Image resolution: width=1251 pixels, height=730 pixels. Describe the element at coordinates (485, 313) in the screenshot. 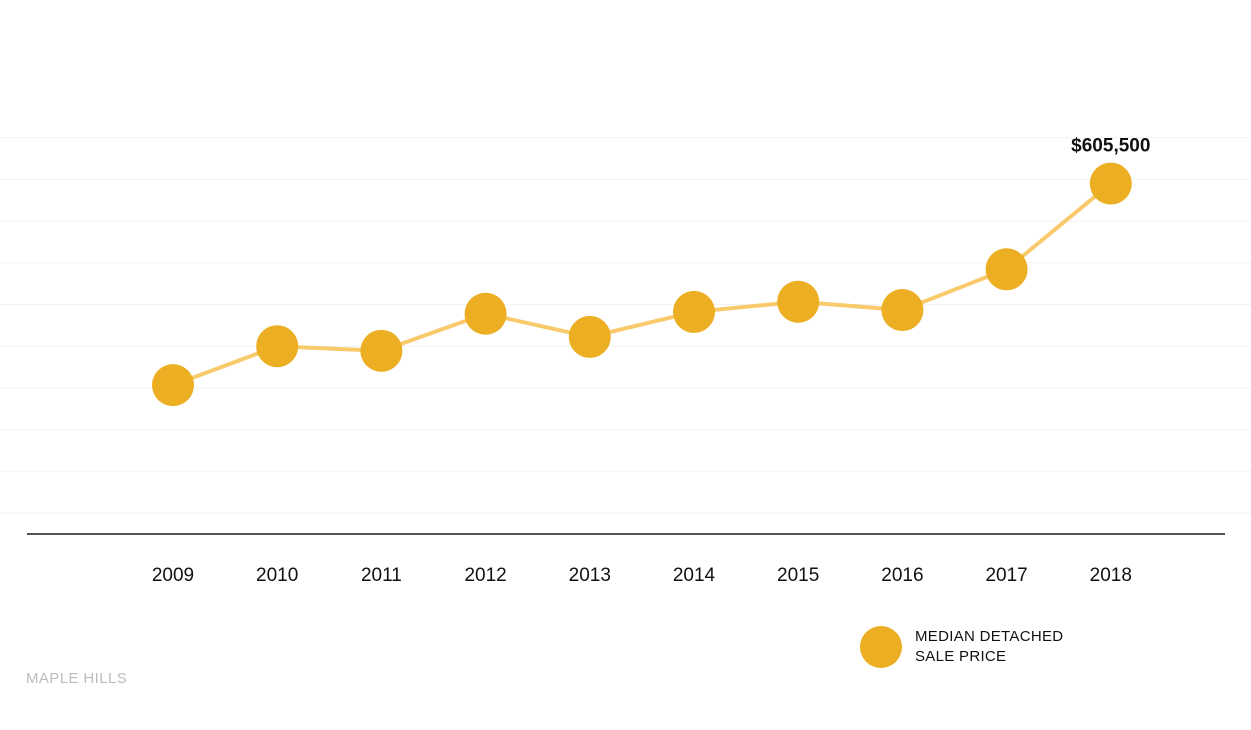

I see `data-point-2012` at that location.